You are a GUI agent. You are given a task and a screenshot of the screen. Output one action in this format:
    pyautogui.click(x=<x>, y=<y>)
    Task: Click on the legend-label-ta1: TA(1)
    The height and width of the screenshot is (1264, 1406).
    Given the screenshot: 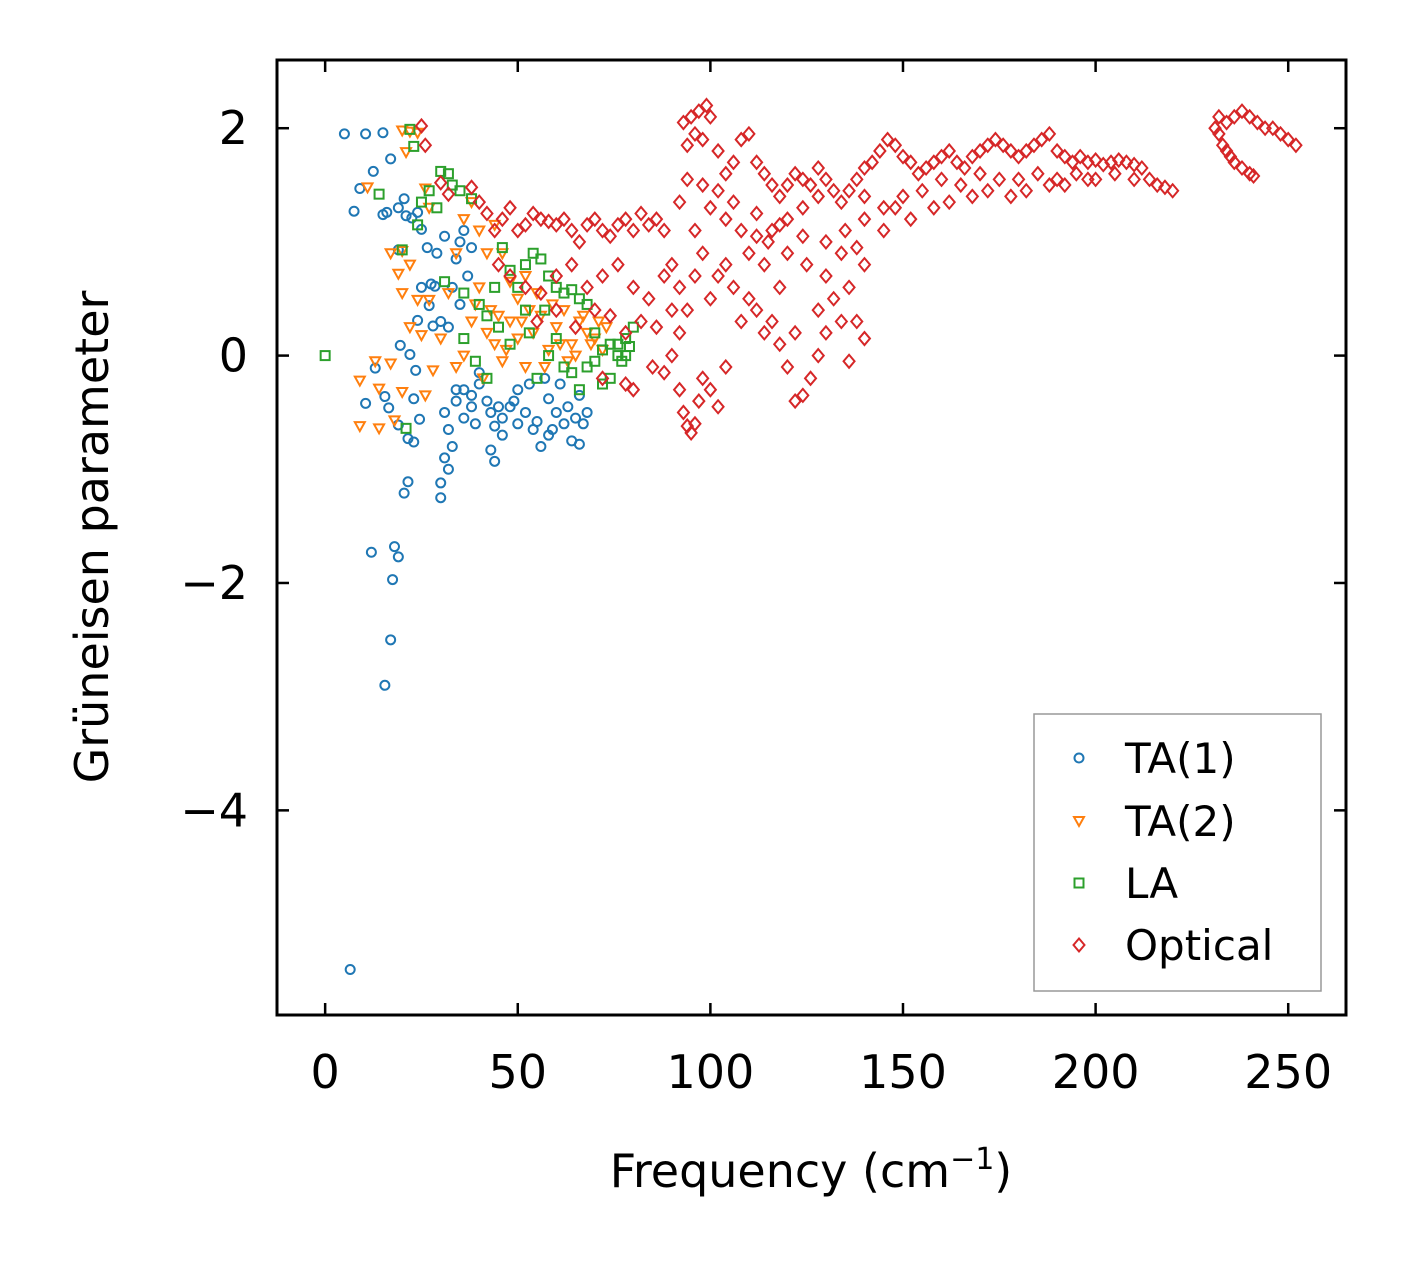 What is the action you would take?
    pyautogui.click(x=1180, y=758)
    